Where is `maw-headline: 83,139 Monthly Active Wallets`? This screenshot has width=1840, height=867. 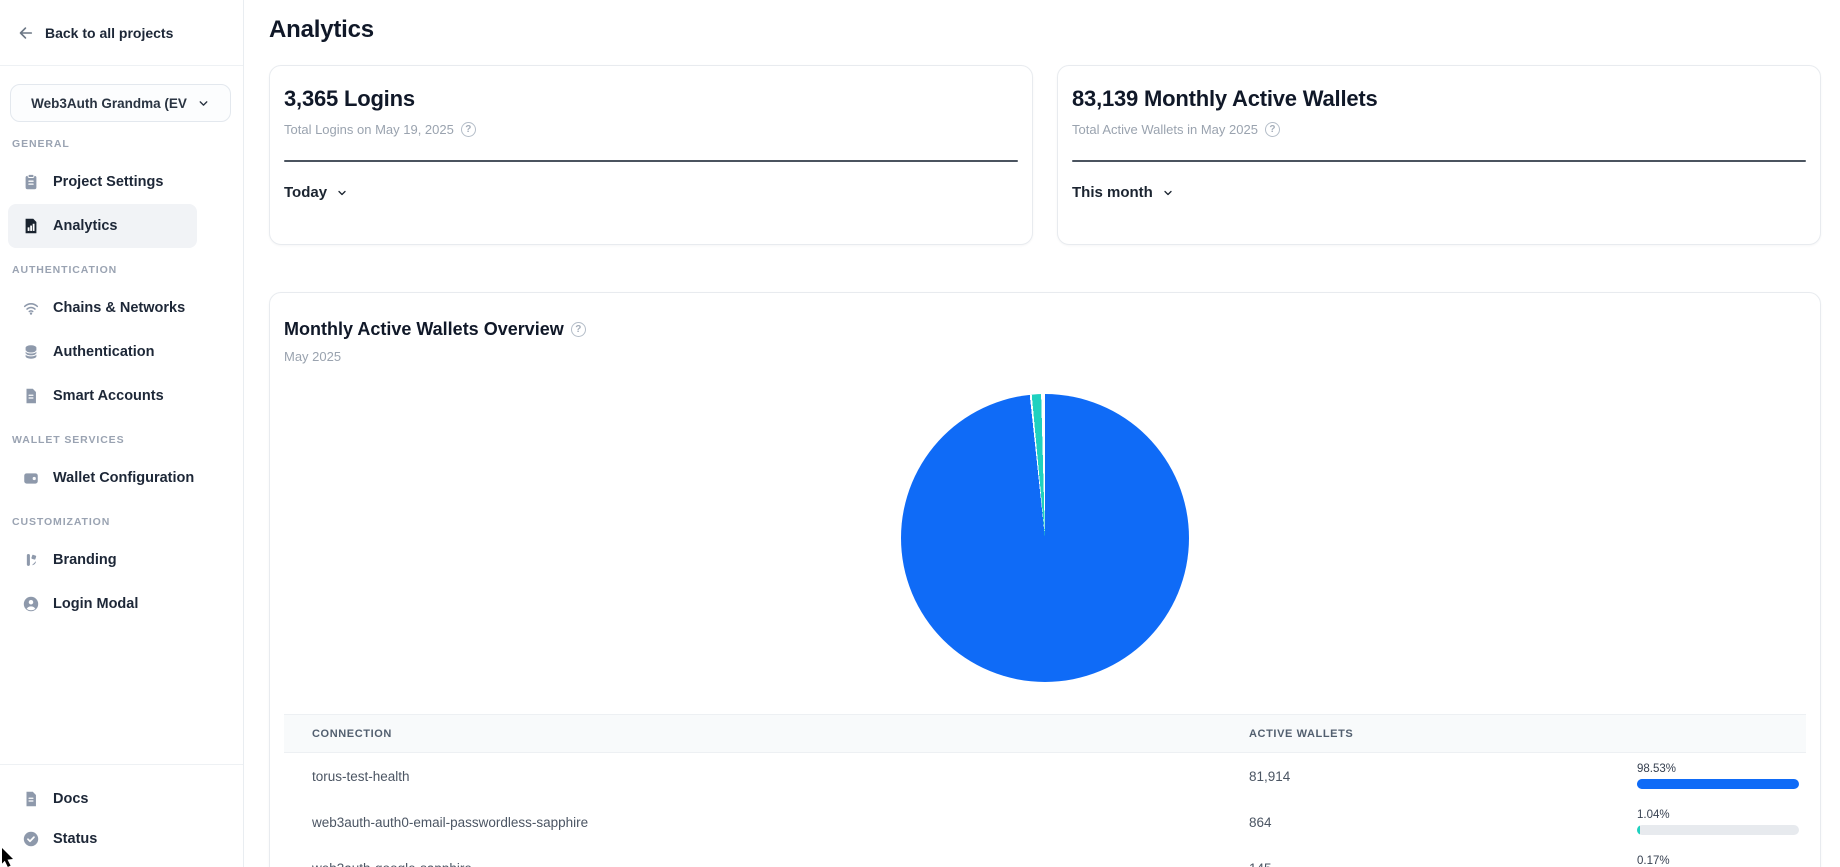
maw-headline: 83,139 Monthly Active Wallets is located at coordinates (1225, 98).